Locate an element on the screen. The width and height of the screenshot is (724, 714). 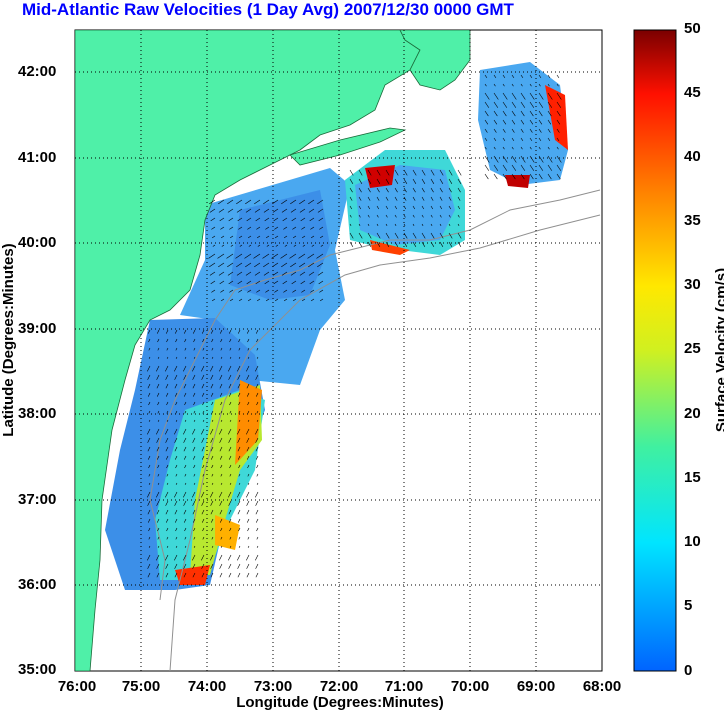
southern-fast-patch is located at coordinates (227, 532).